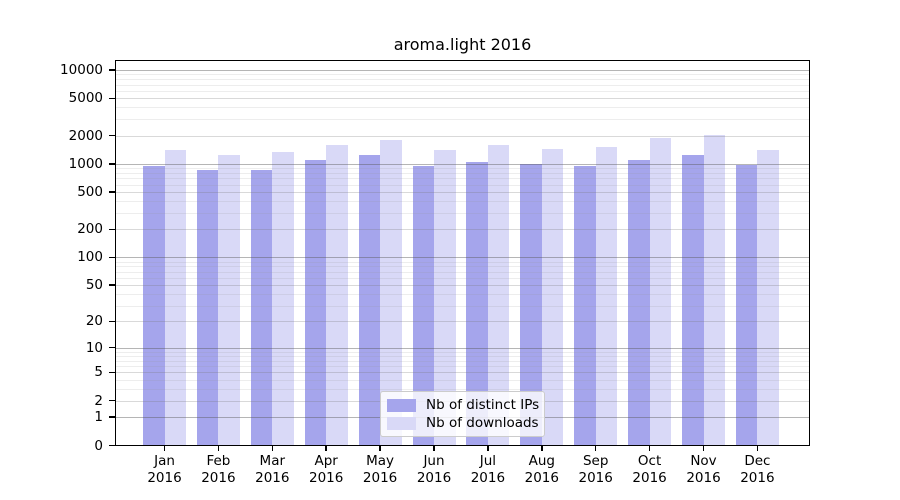 This screenshot has height=500, width=900. I want to click on legend-label-downloads: Nb of downloads, so click(482, 423).